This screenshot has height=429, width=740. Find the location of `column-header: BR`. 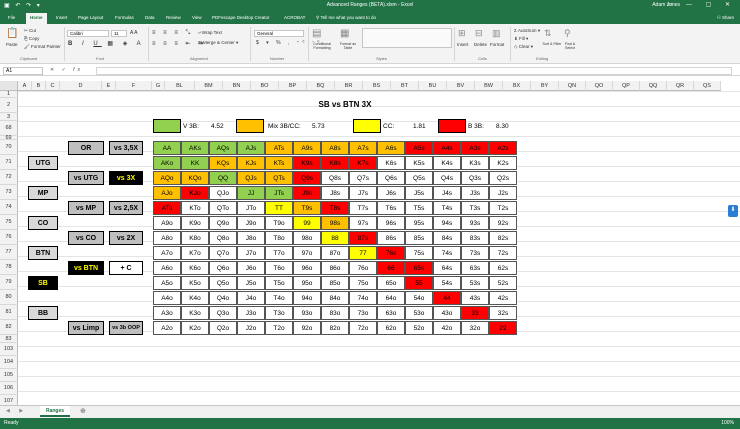

column-header: BR is located at coordinates (349, 86).